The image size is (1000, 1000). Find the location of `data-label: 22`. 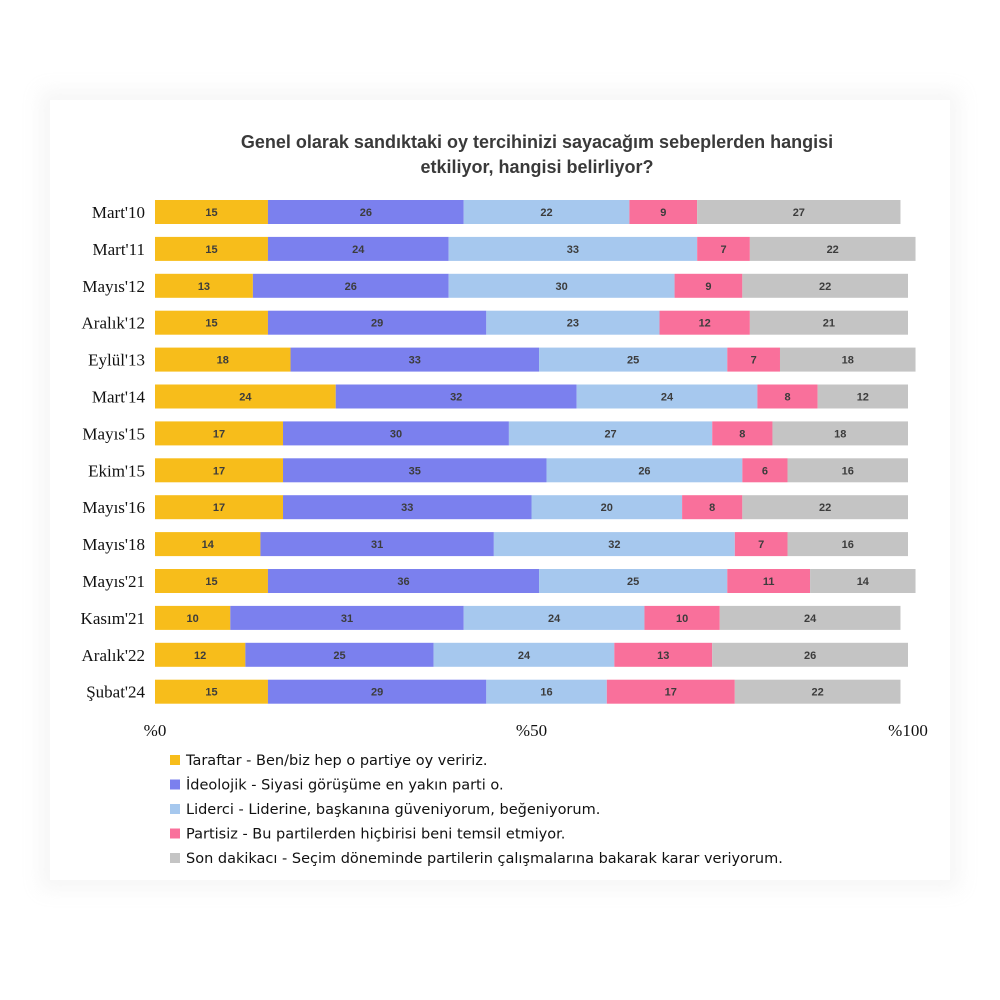

data-label: 22 is located at coordinates (825, 287).